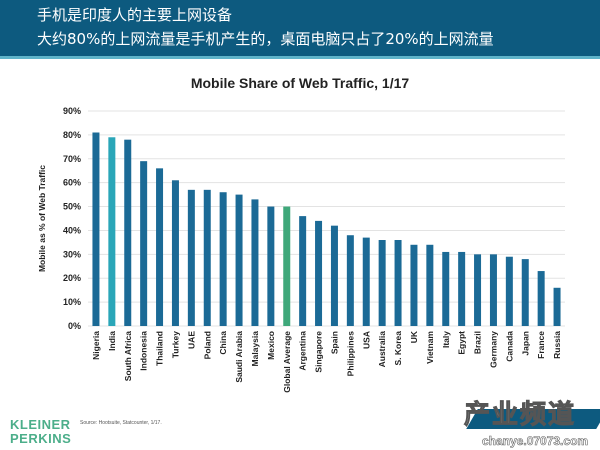 This screenshot has height=450, width=600. I want to click on x-tick-label: Russia, so click(557, 345).